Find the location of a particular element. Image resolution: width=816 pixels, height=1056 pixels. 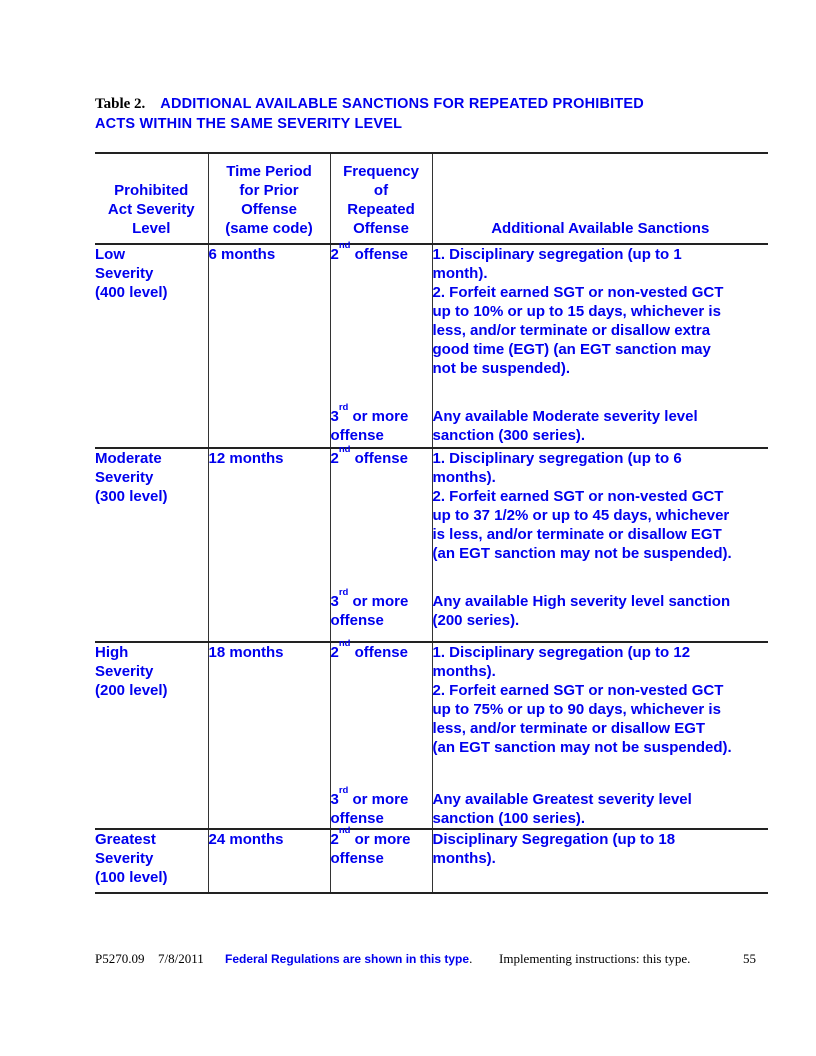

column-header-severity: Prohibited Act Severity Level is located at coordinates (151, 198).